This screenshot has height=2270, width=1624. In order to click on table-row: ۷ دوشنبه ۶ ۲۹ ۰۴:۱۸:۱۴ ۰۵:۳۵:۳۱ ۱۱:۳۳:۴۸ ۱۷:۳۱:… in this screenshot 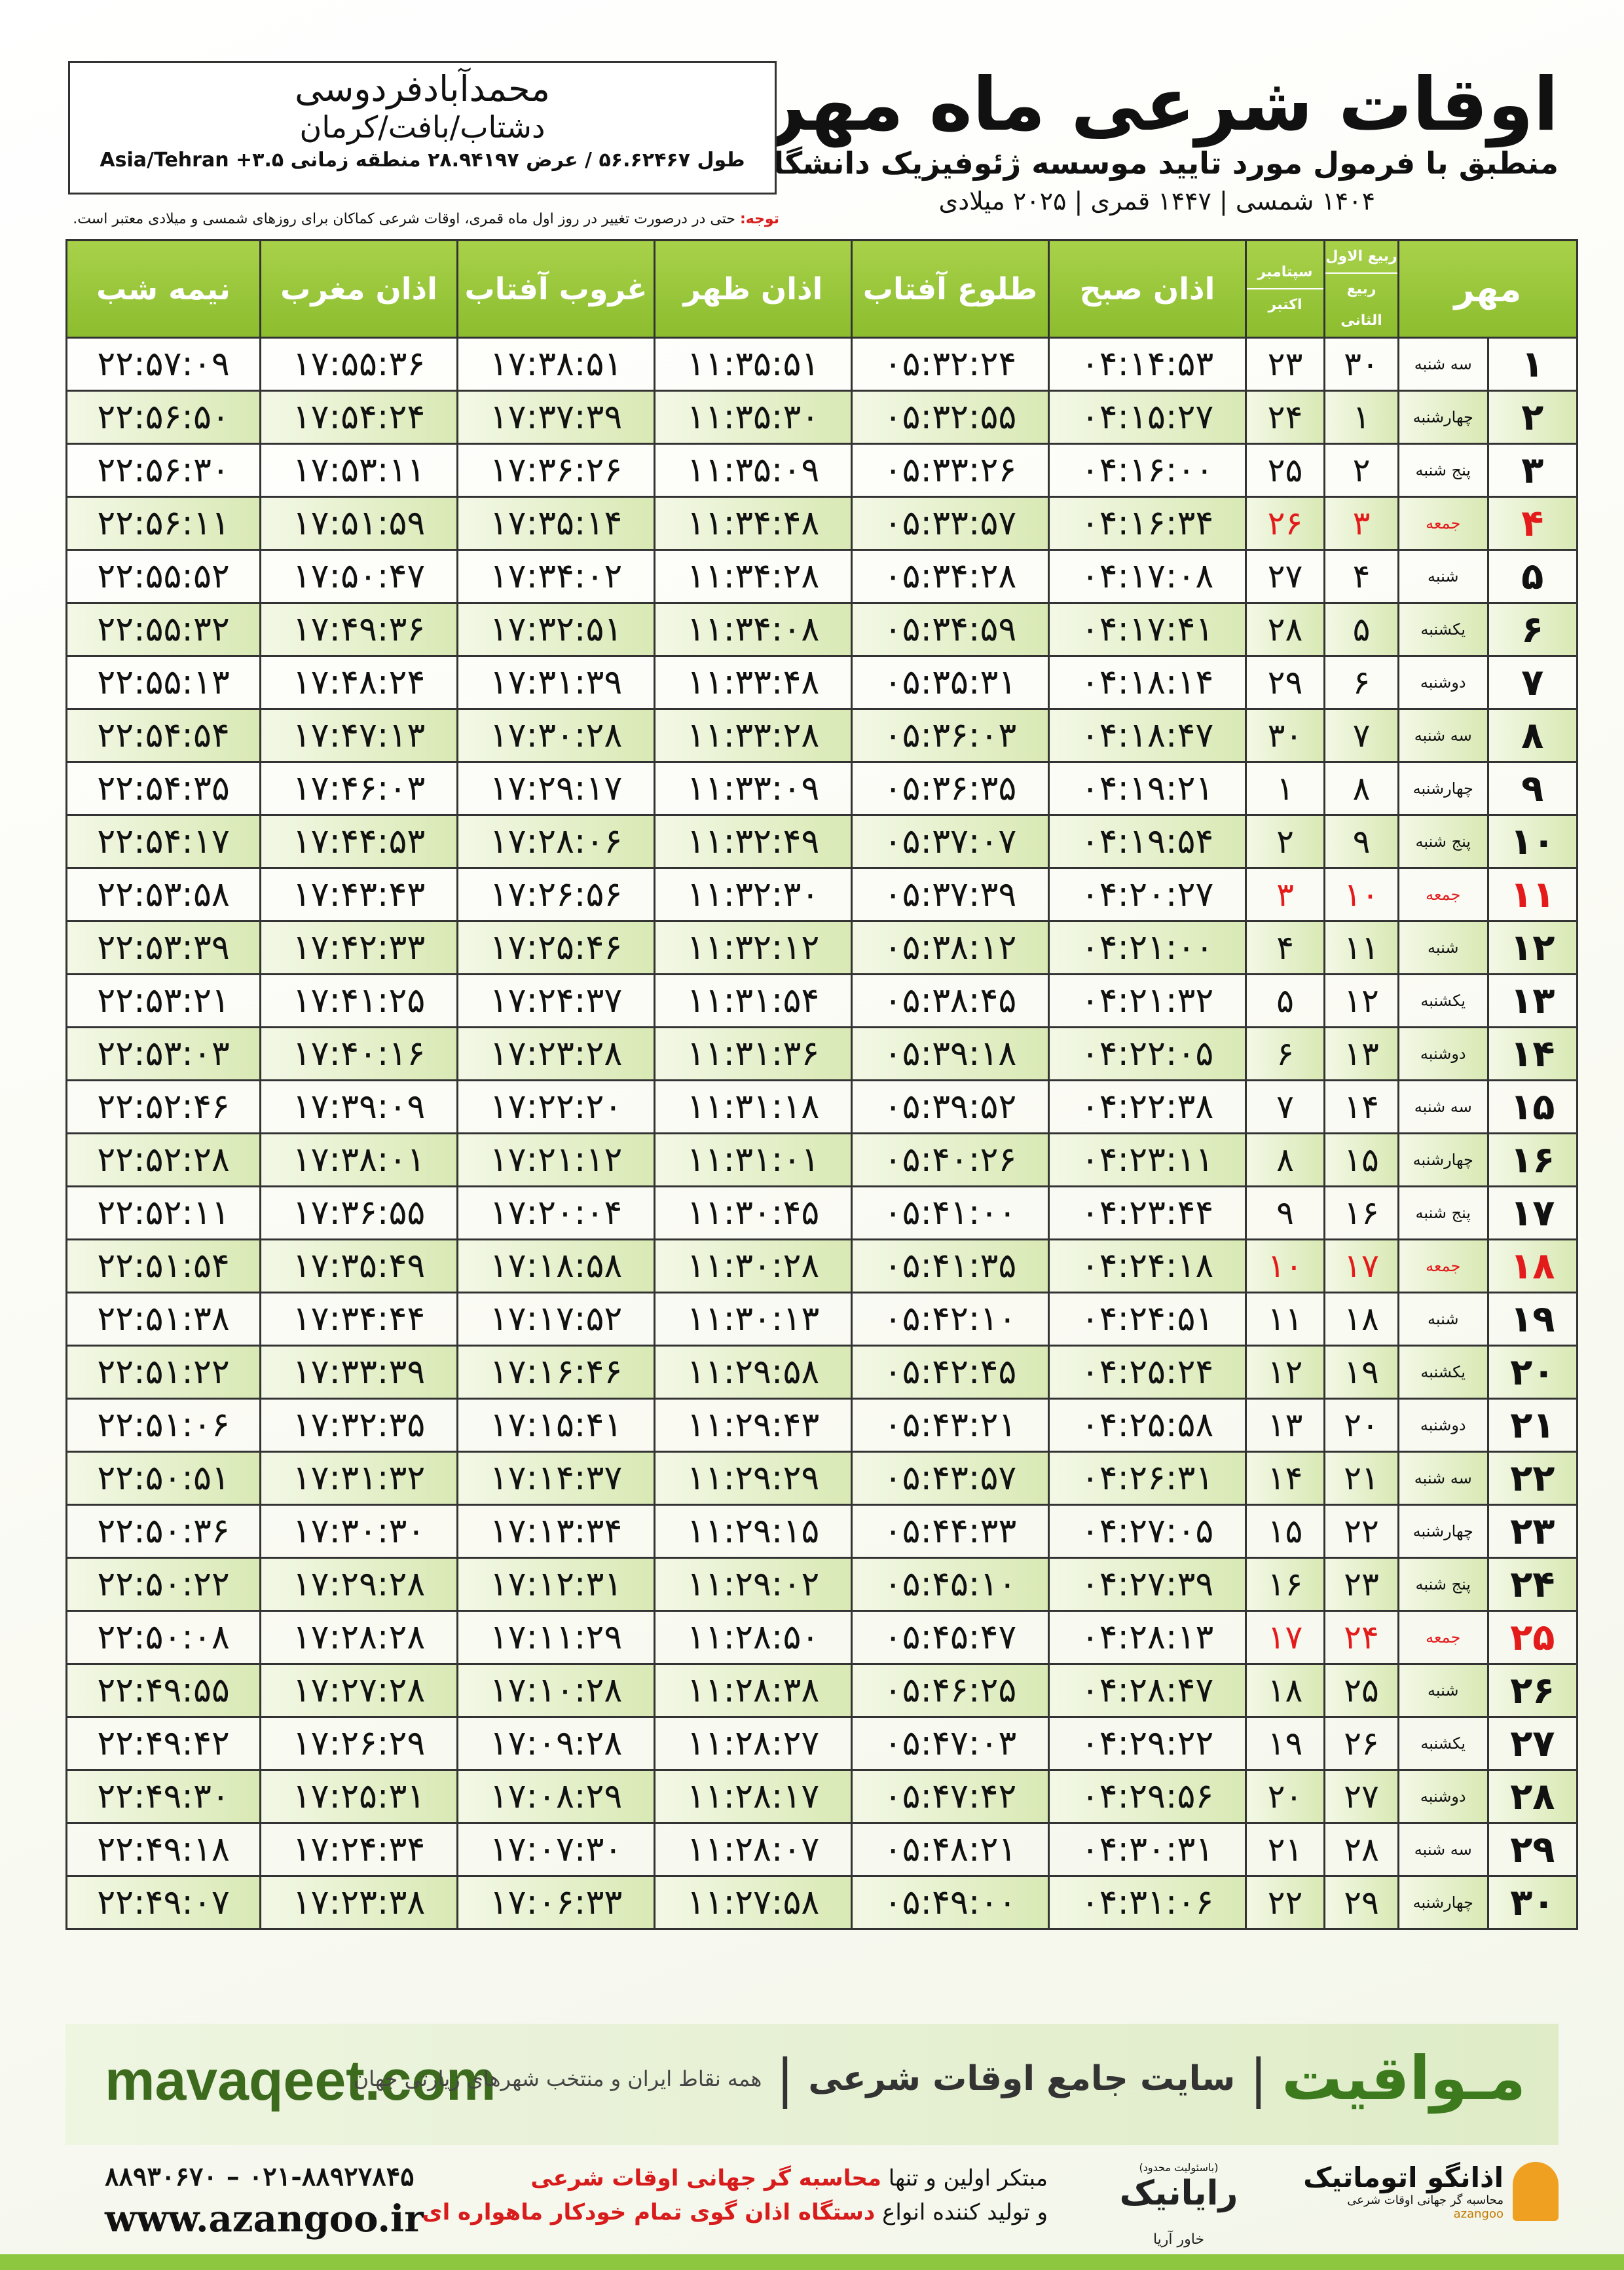, I will do `click(821, 682)`.